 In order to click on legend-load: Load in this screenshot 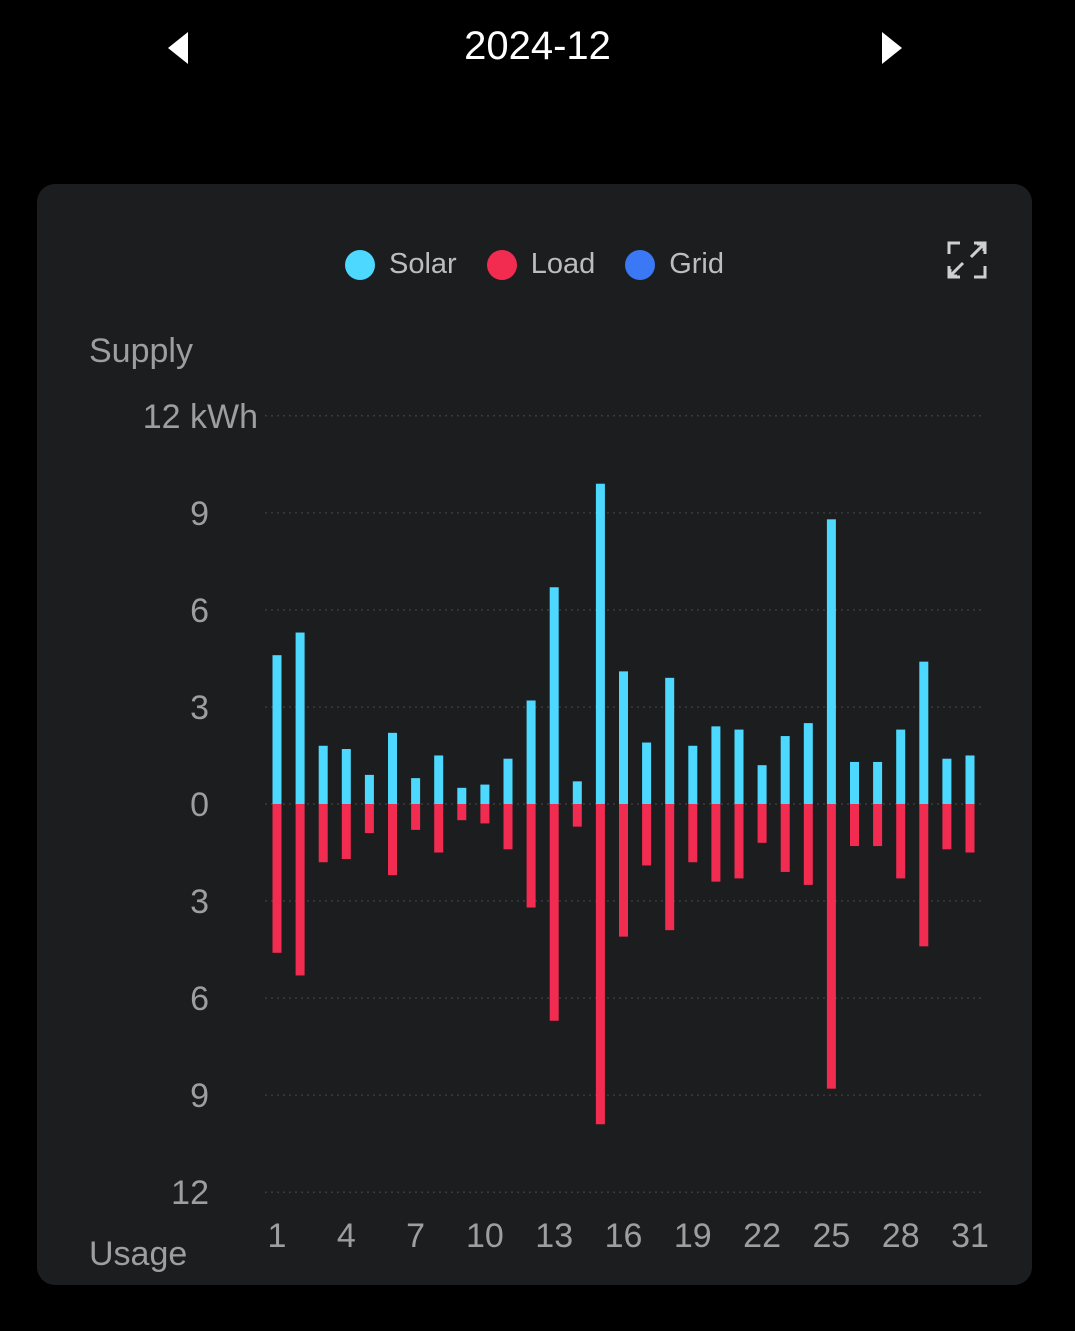, I will do `click(541, 264)`.